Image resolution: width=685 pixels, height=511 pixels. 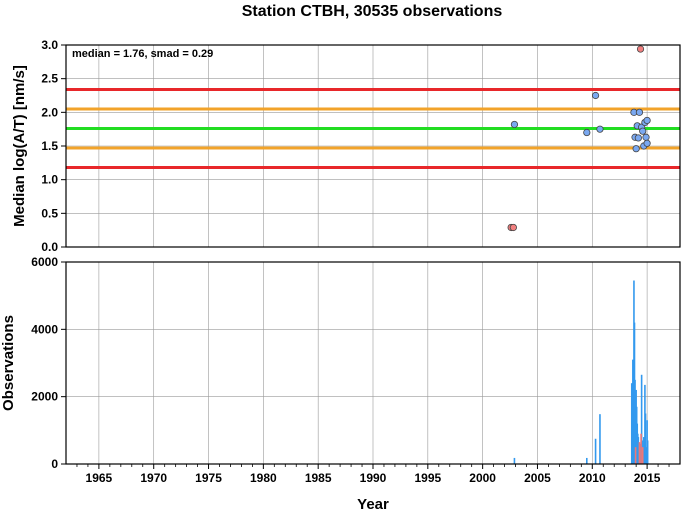 What do you see at coordinates (49, 79) in the screenshot?
I see `median-y-tick-label: 2.5` at bounding box center [49, 79].